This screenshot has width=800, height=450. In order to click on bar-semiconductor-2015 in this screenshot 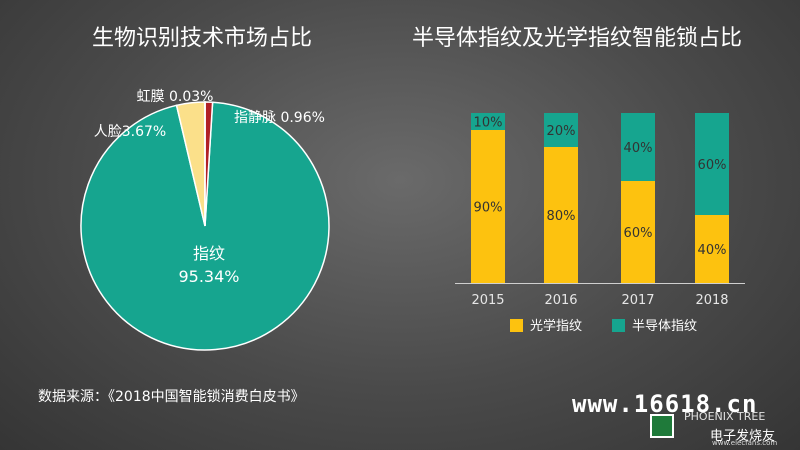, I will do `click(488, 121)`.